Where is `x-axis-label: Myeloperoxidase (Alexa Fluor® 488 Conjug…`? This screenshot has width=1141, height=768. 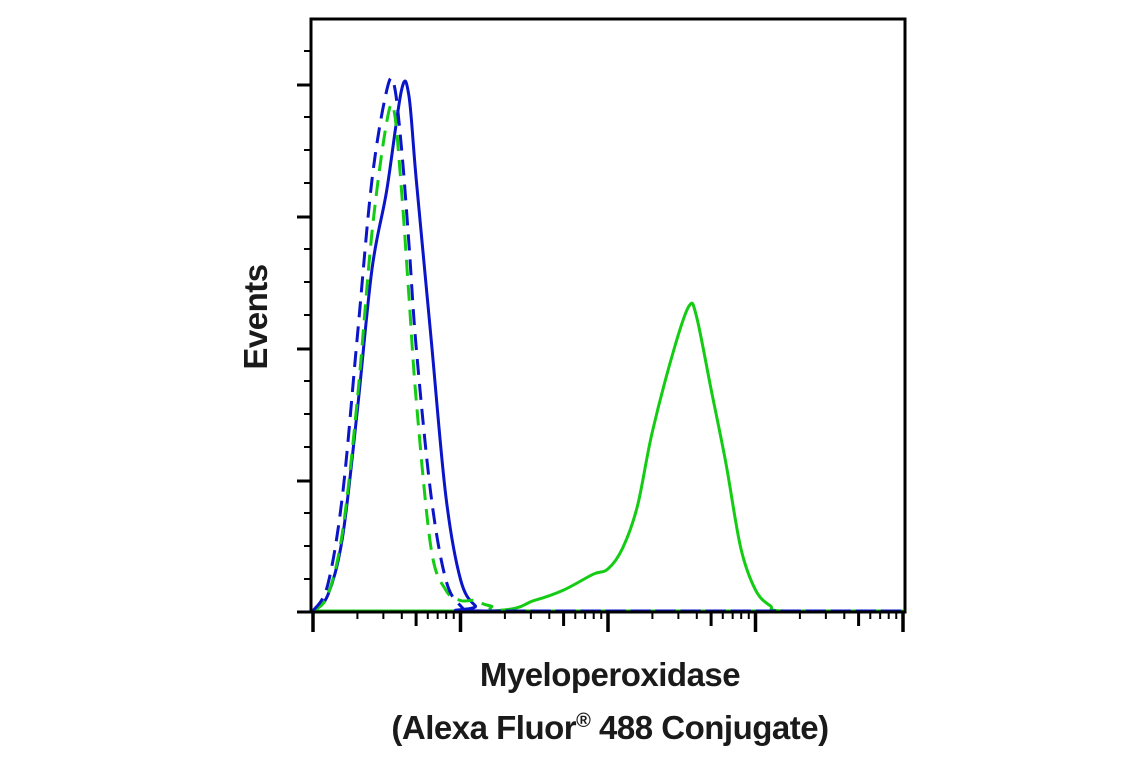
x-axis-label: Myeloperoxidase (Alexa Fluor® 488 Conjug… is located at coordinates (610, 701).